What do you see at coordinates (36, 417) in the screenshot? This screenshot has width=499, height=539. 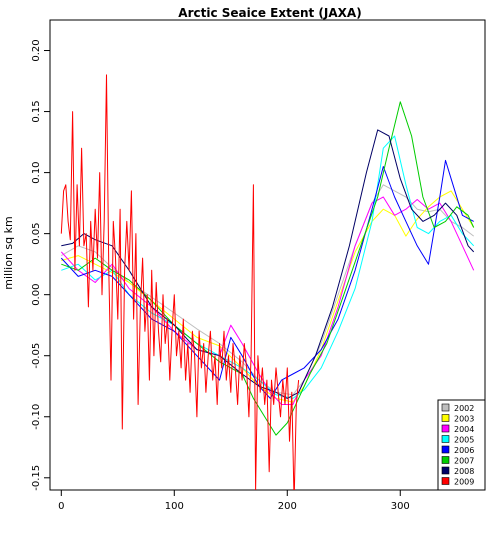 I see `y-tick-label: -0.10` at bounding box center [36, 417].